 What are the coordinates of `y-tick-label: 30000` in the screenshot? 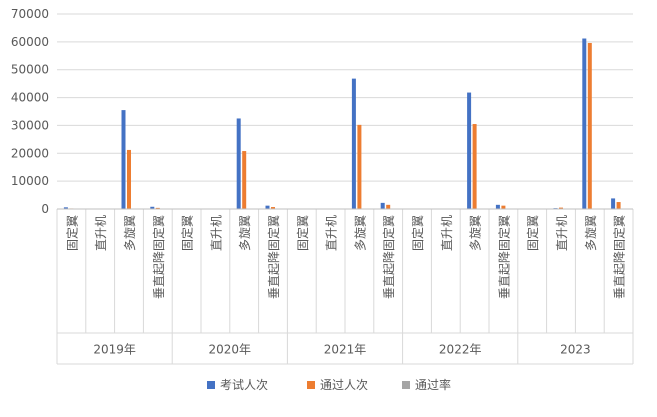 It's located at (30, 125).